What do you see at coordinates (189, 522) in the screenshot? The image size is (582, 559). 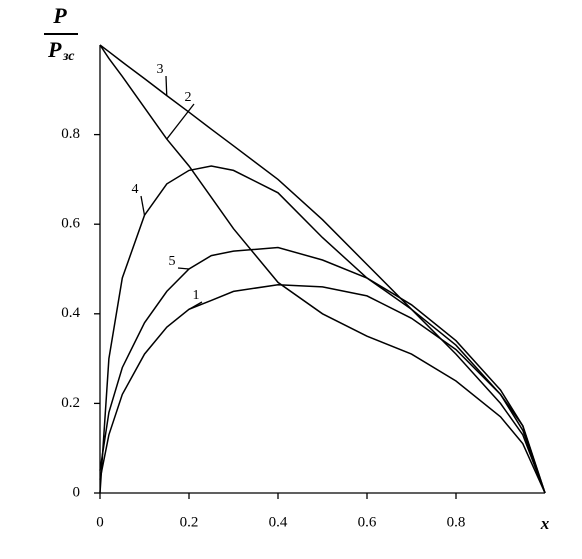 I see `x-tick-label: 0.2` at bounding box center [189, 522].